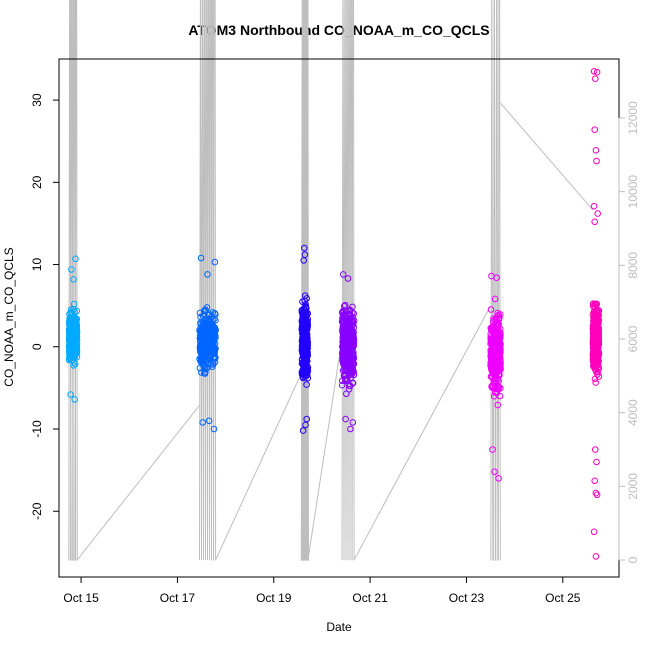 The width and height of the screenshot is (650, 650). Describe the element at coordinates (37, 511) in the screenshot. I see `y-tick-label: -20` at that location.